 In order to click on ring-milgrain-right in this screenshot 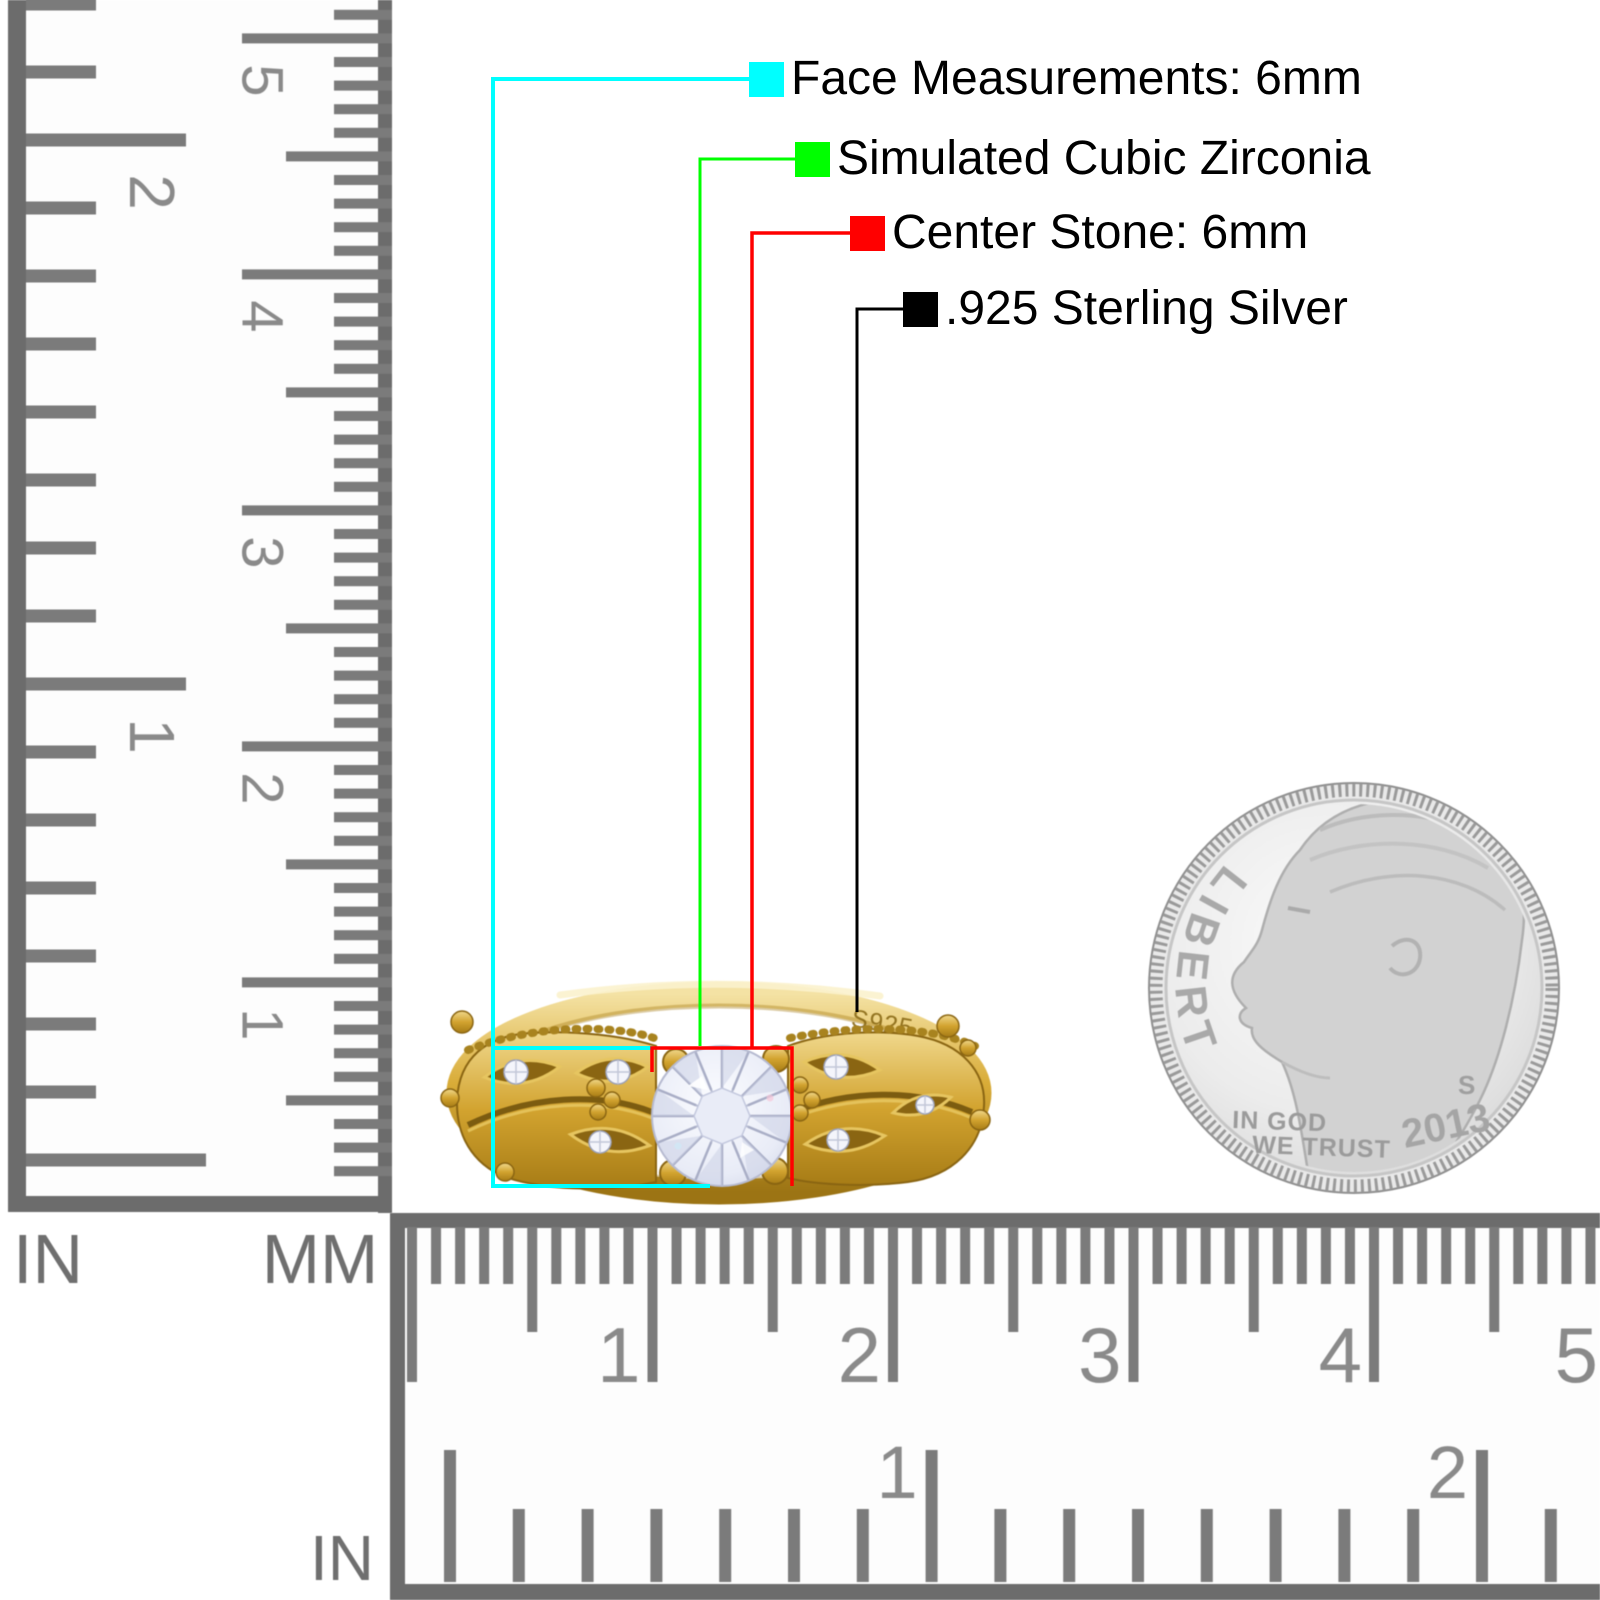, I will do `click(882, 1037)`.